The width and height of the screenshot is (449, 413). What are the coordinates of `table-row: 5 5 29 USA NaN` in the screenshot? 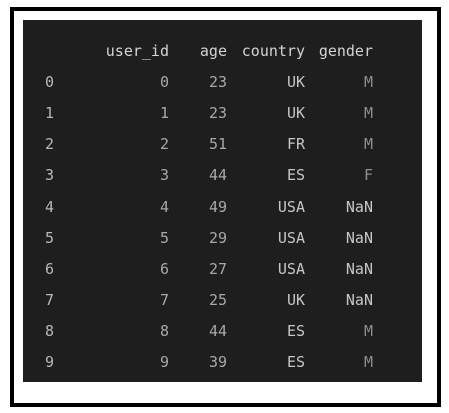 It's located at (198, 237).